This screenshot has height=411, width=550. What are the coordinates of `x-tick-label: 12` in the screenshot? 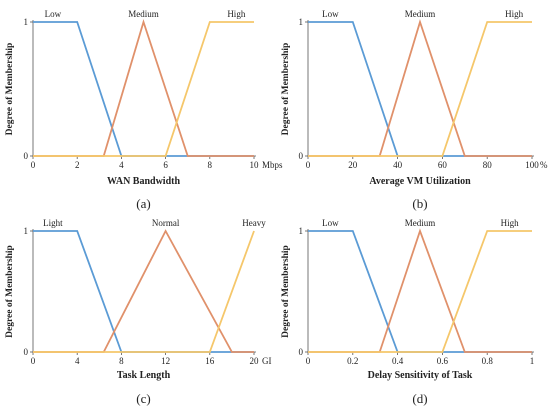 It's located at (165, 361).